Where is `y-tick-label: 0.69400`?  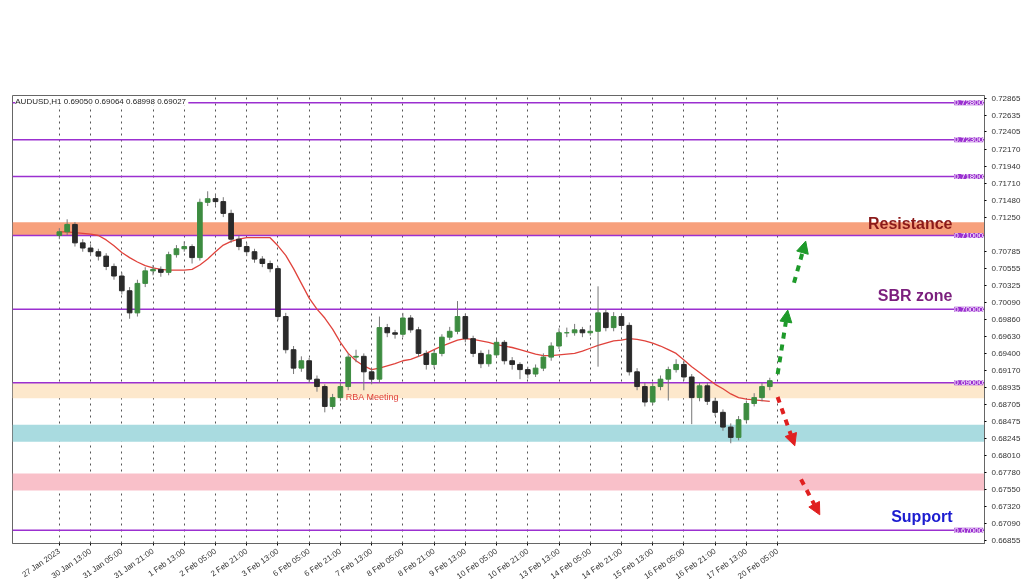 y-tick-label: 0.69400 is located at coordinates (1006, 353).